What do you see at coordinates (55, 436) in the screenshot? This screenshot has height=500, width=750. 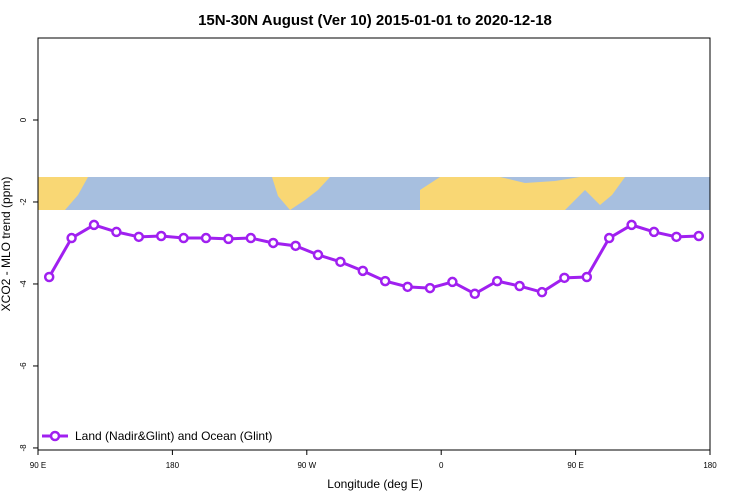 I see `legend-marker` at bounding box center [55, 436].